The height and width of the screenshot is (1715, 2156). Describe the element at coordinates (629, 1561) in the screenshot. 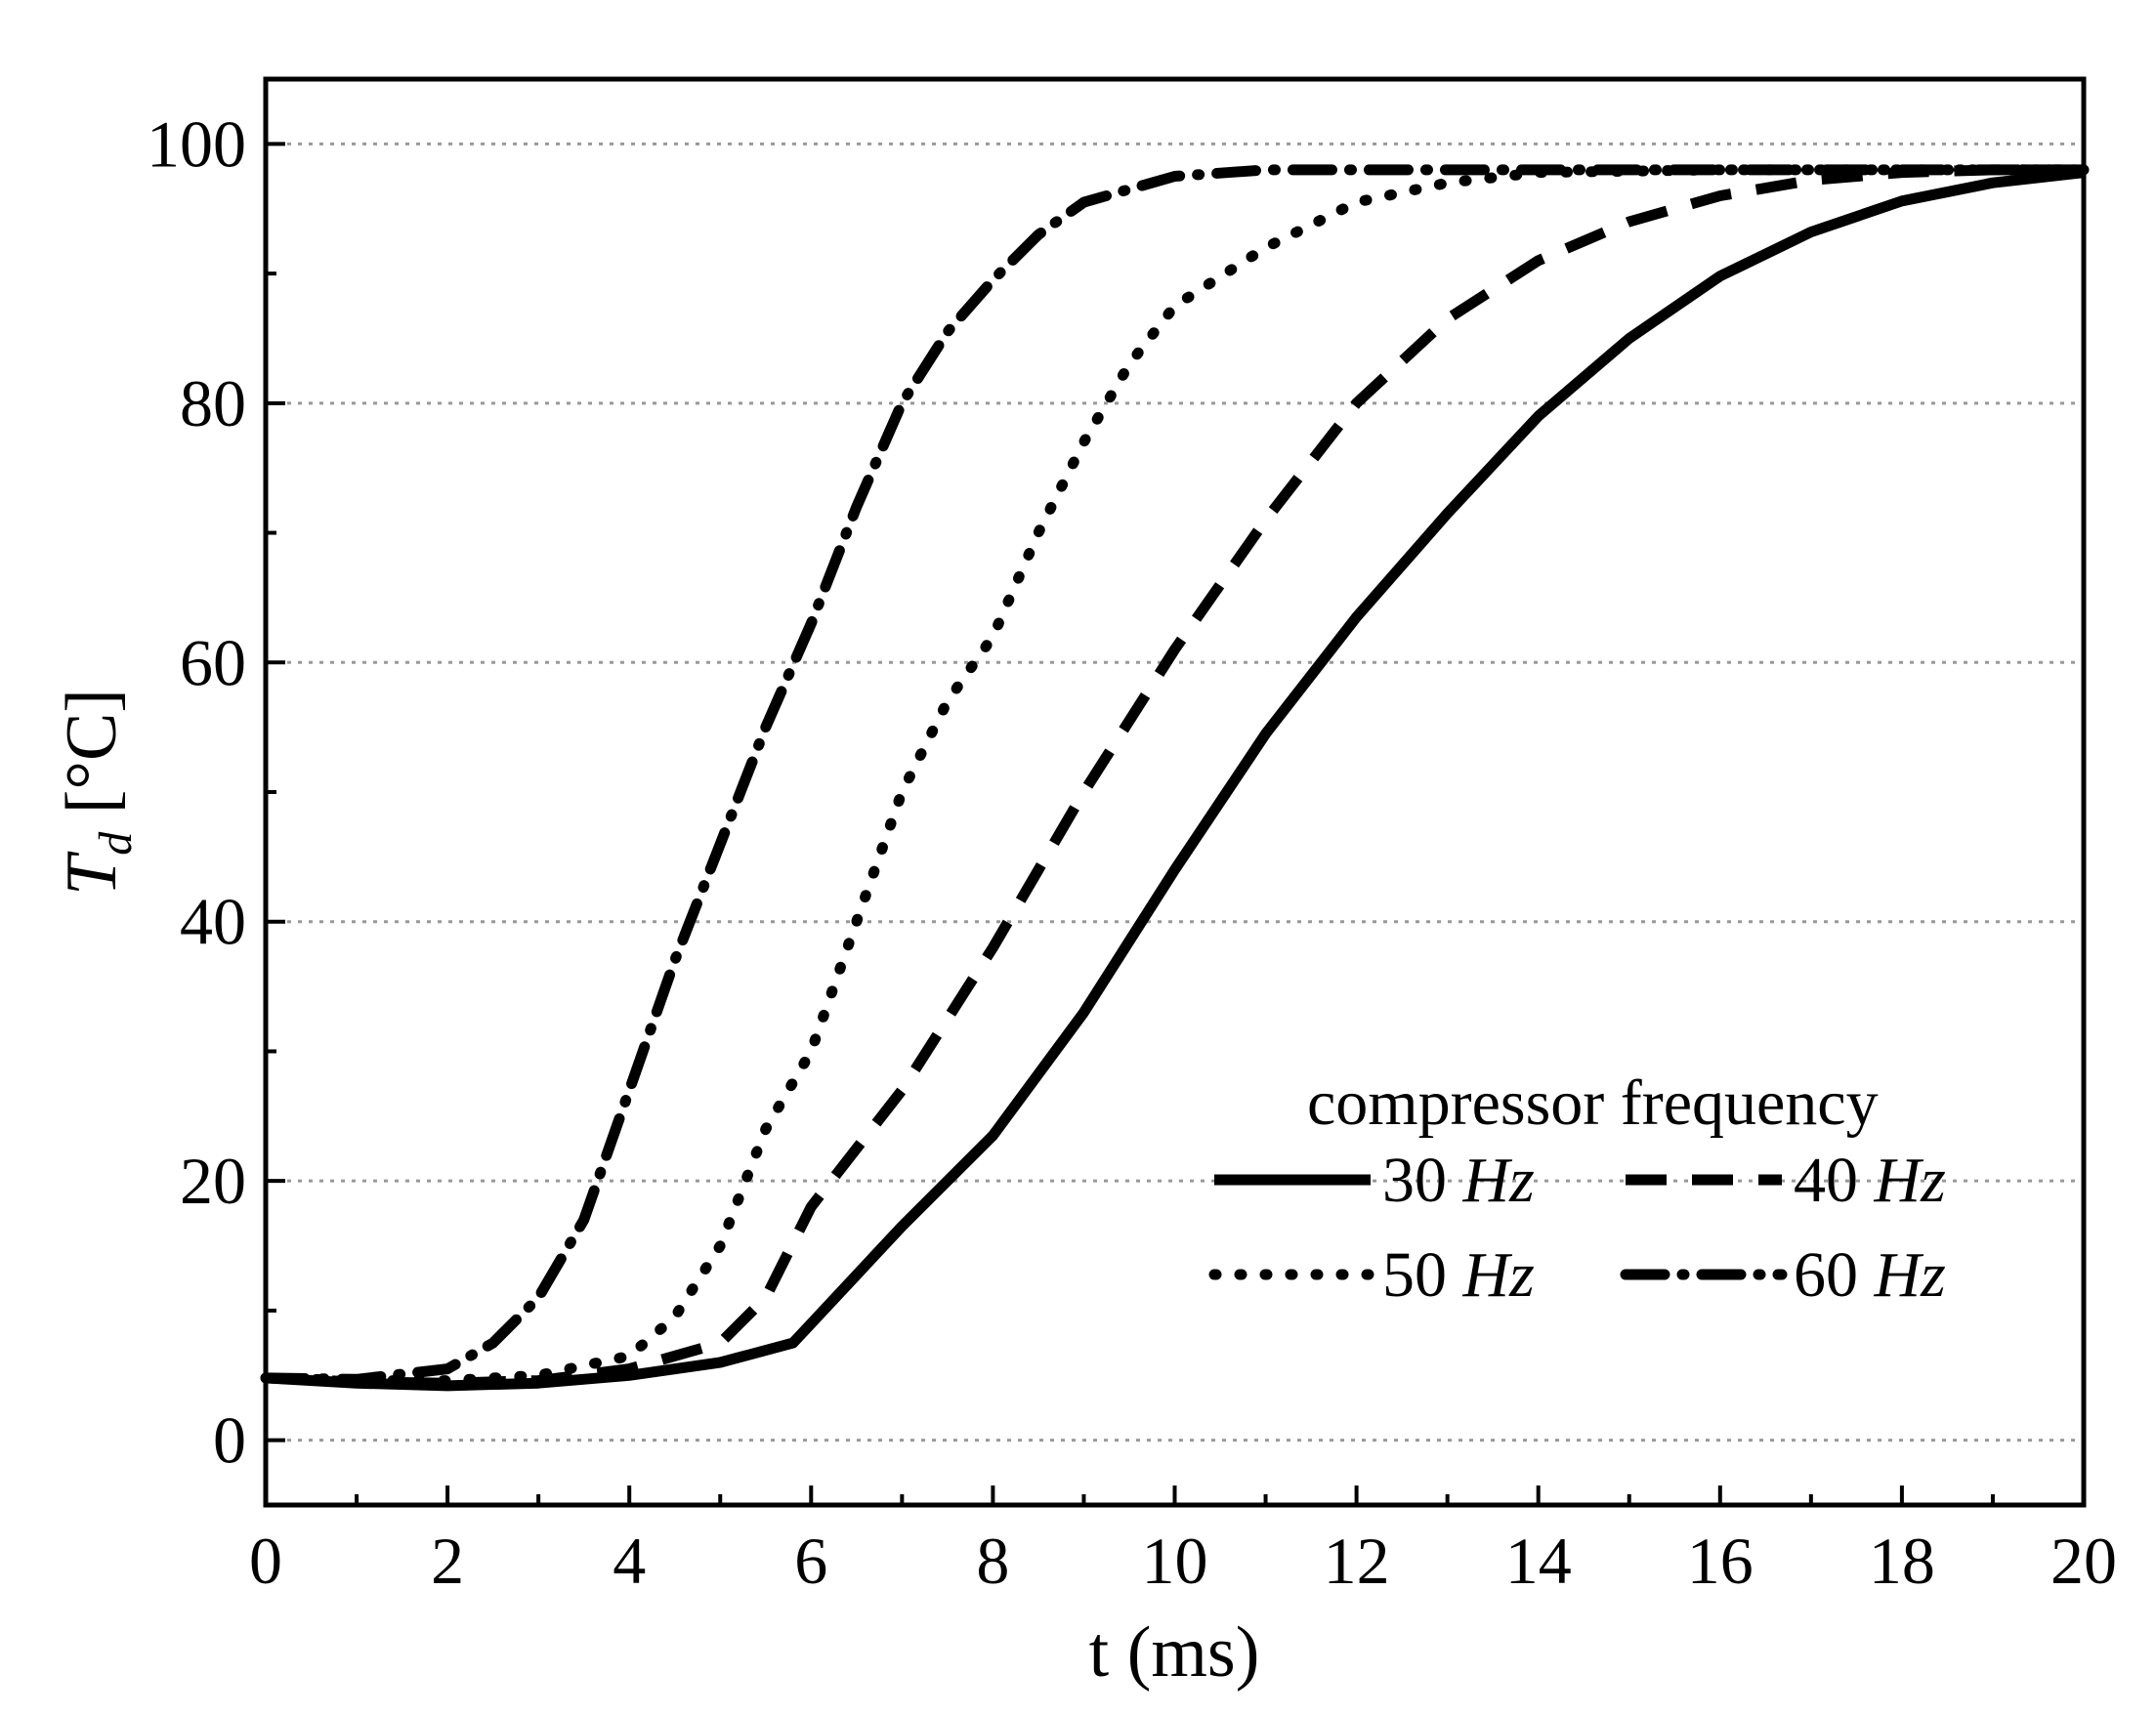

I see `x-tick-label: 4` at that location.